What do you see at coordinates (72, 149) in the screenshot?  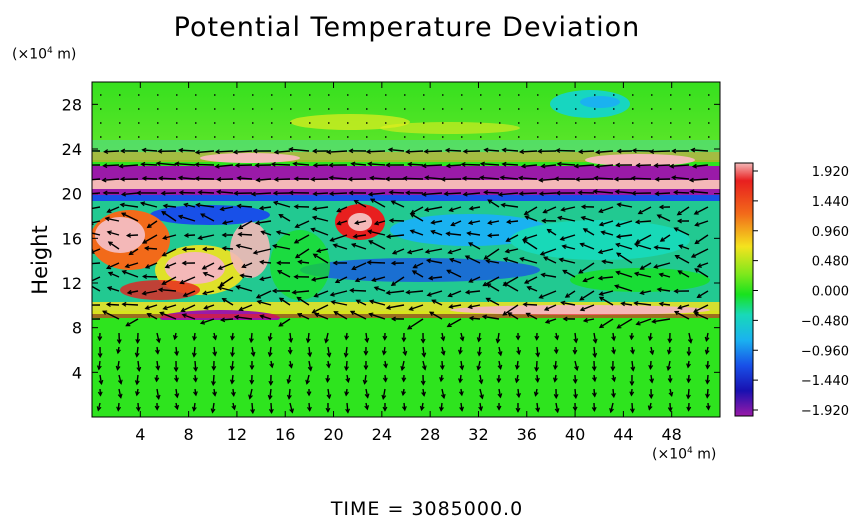 I see `y-tick-label: 24` at bounding box center [72, 149].